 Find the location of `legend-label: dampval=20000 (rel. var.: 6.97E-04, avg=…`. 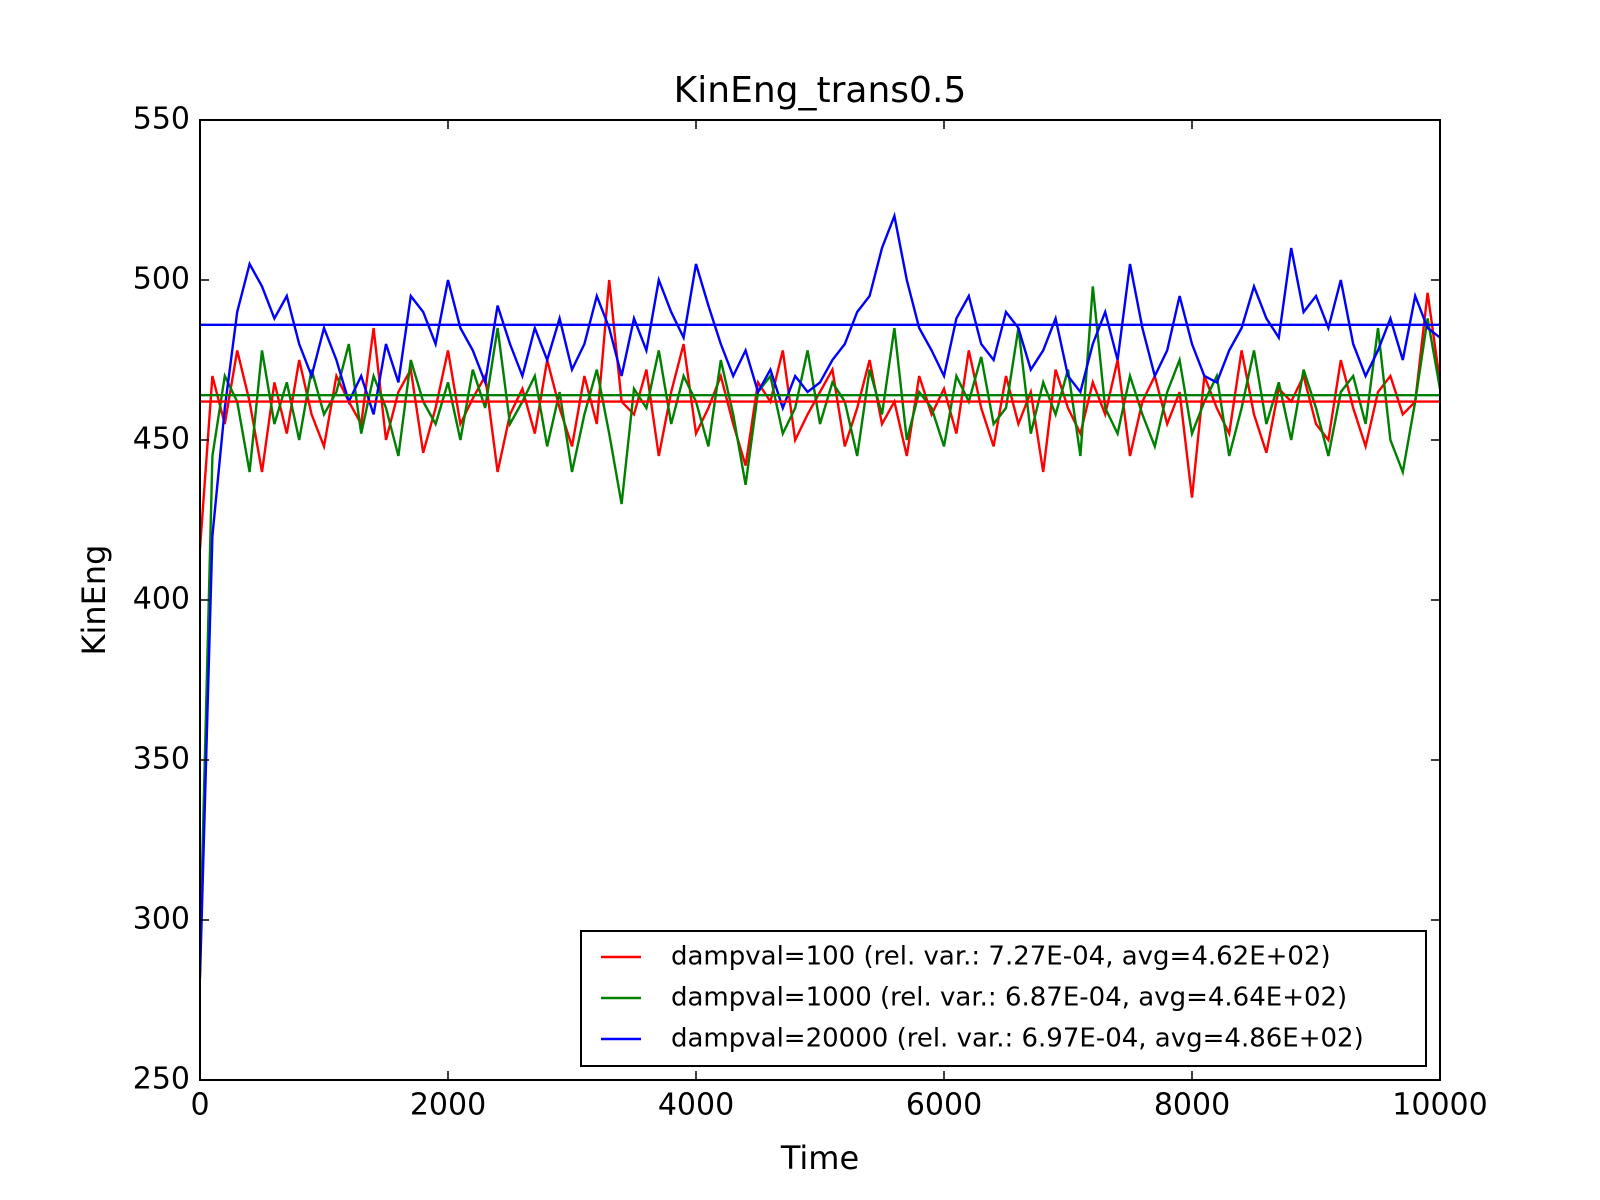

legend-label: dampval=20000 (rel. var.: 6.97E-04, avg=… is located at coordinates (1017, 1039).